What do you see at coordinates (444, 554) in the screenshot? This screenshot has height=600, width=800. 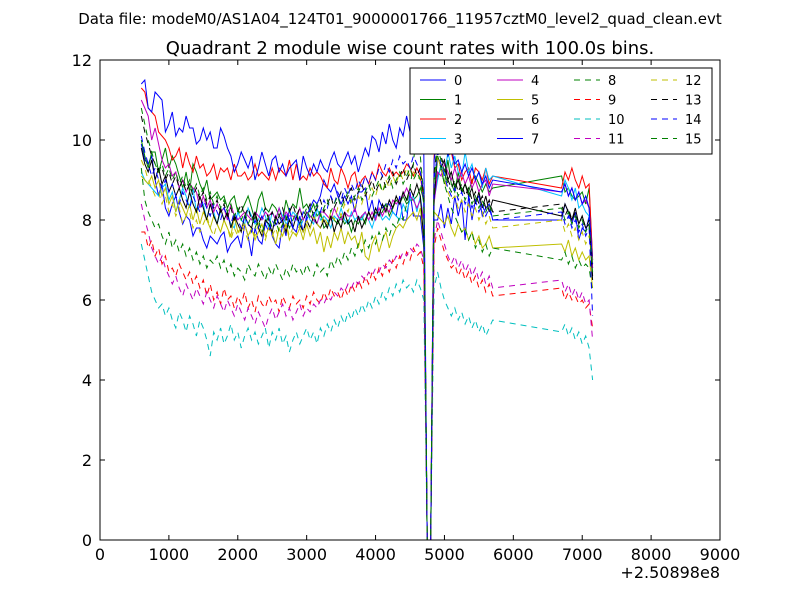 I see `x-tick-label: 5000` at bounding box center [444, 554].